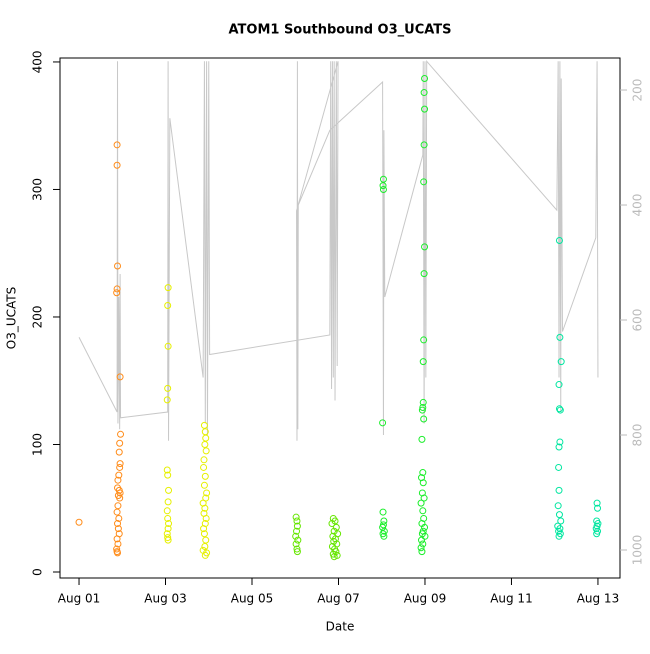  I want to click on x-tick-label: Aug 09, so click(425, 599).